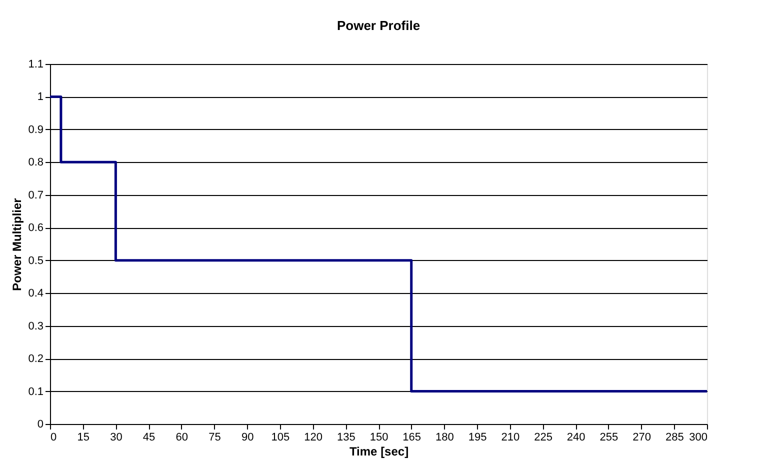  Describe the element at coordinates (412, 438) in the screenshot. I see `x-tick-label: 165` at that location.